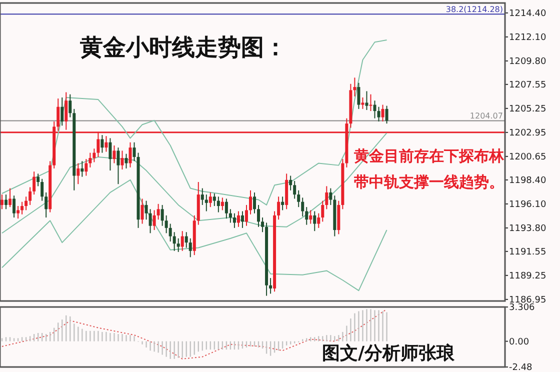 Image resolution: width=560 pixels, height=372 pixels. I want to click on y-tick-label: 1209.80, so click(527, 61).